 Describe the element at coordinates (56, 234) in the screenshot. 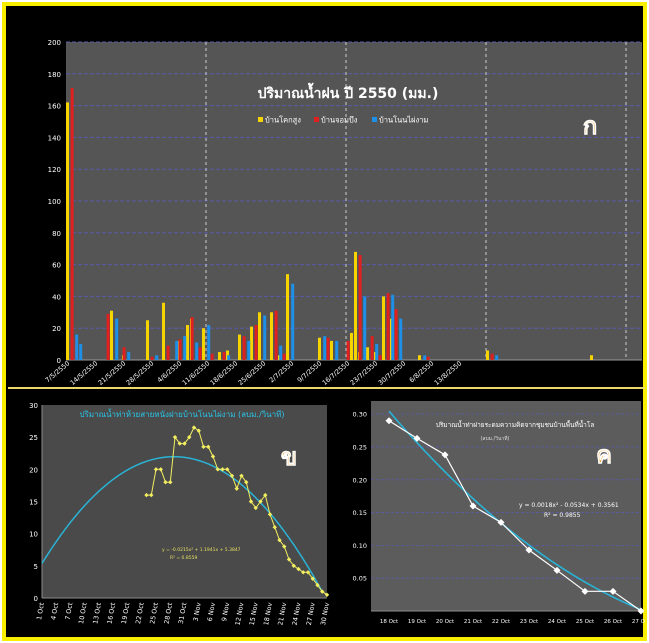

I see `y-tick-label: 80` at that location.